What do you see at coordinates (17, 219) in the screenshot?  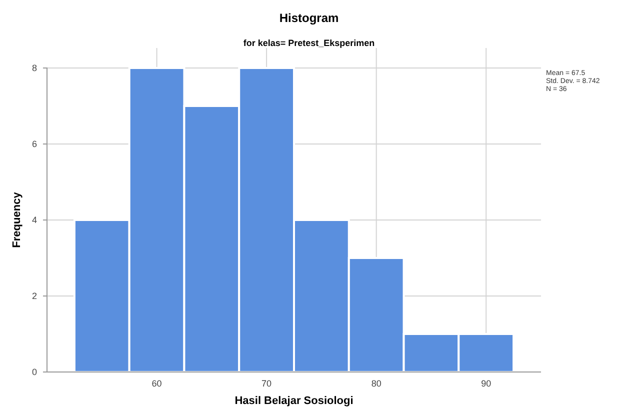 I see `y-axis-title: Frequency` at bounding box center [17, 219].